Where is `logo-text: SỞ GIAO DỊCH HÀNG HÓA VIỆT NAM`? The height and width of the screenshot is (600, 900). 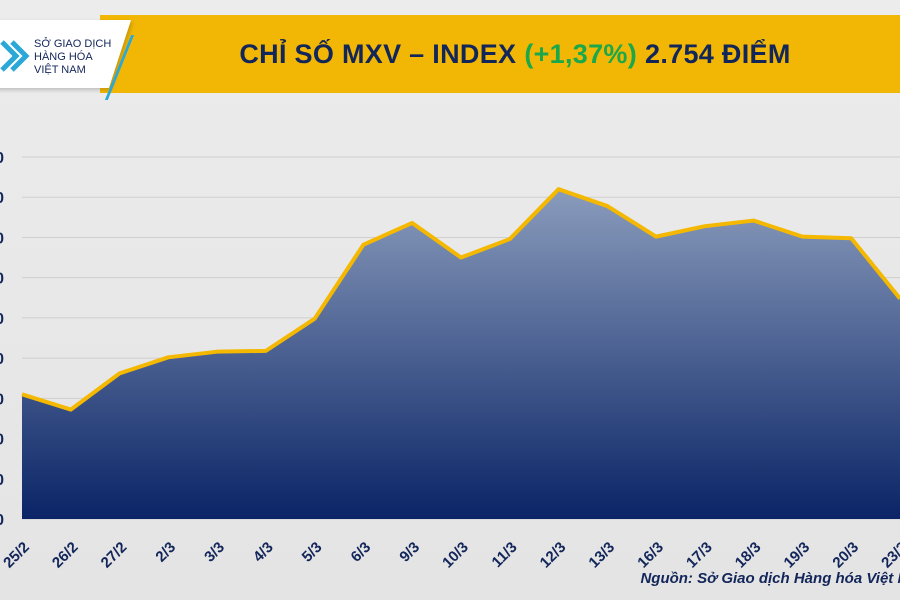
logo-text: SỞ GIAO DỊCH HÀNG HÓA VIỆT NAM is located at coordinates (72, 57).